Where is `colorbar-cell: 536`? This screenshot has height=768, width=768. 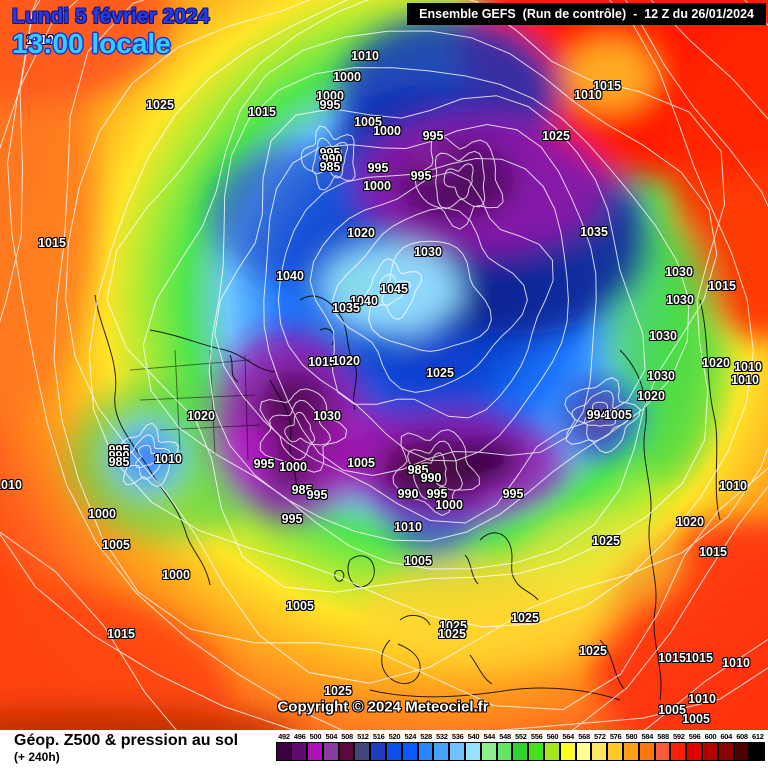
colorbar-cell: 536 is located at coordinates (457, 746).